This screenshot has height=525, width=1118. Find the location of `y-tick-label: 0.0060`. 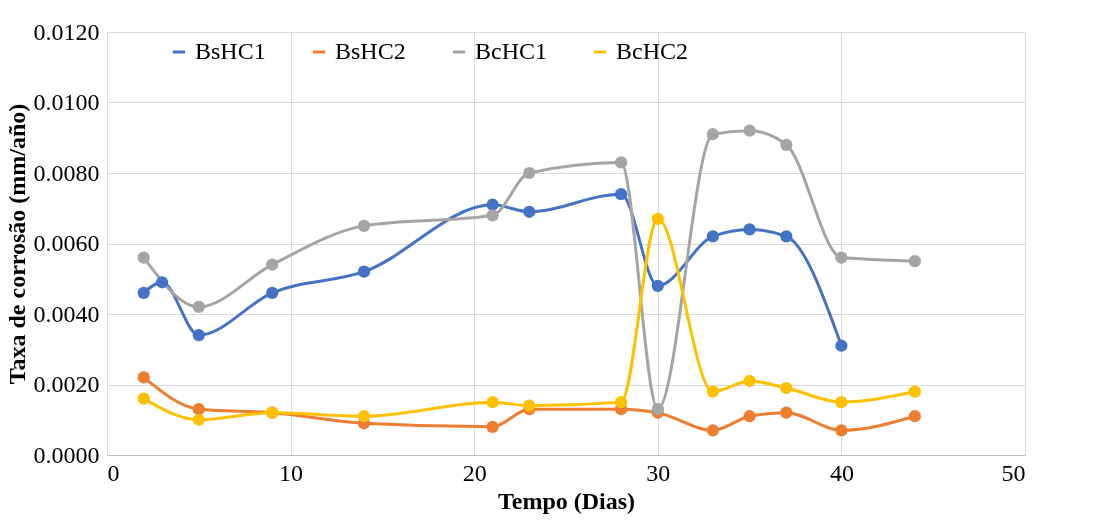

y-tick-label: 0.0060 is located at coordinates (66, 243).